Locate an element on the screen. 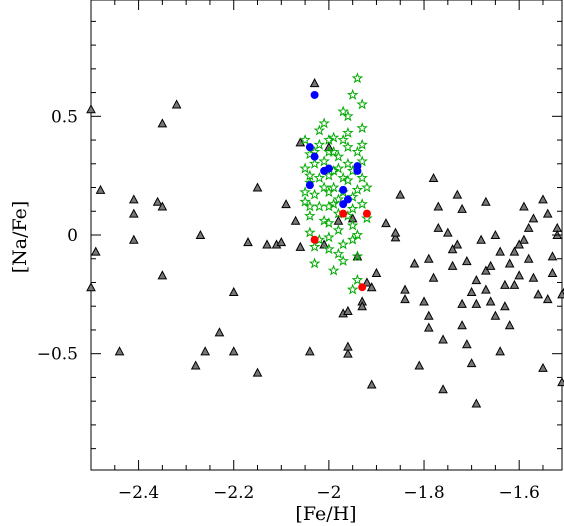  x-tick-label: −1.6 is located at coordinates (519, 493).